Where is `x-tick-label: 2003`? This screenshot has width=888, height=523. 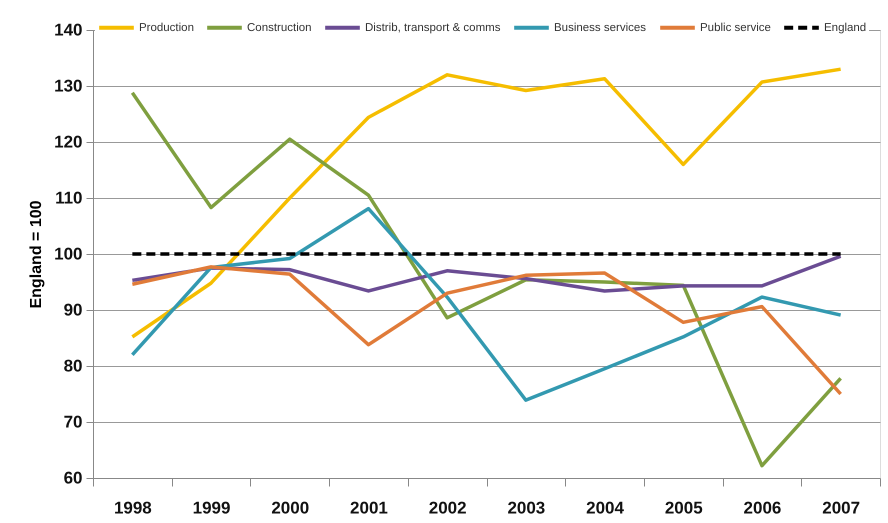 x-tick-label: 2003 is located at coordinates (526, 508).